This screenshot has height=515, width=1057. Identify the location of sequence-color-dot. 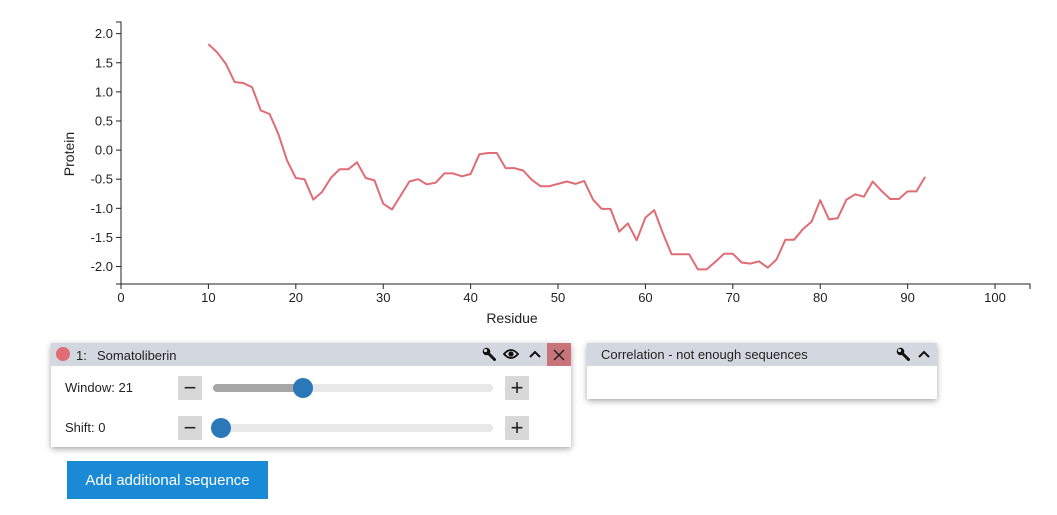
(63, 354).